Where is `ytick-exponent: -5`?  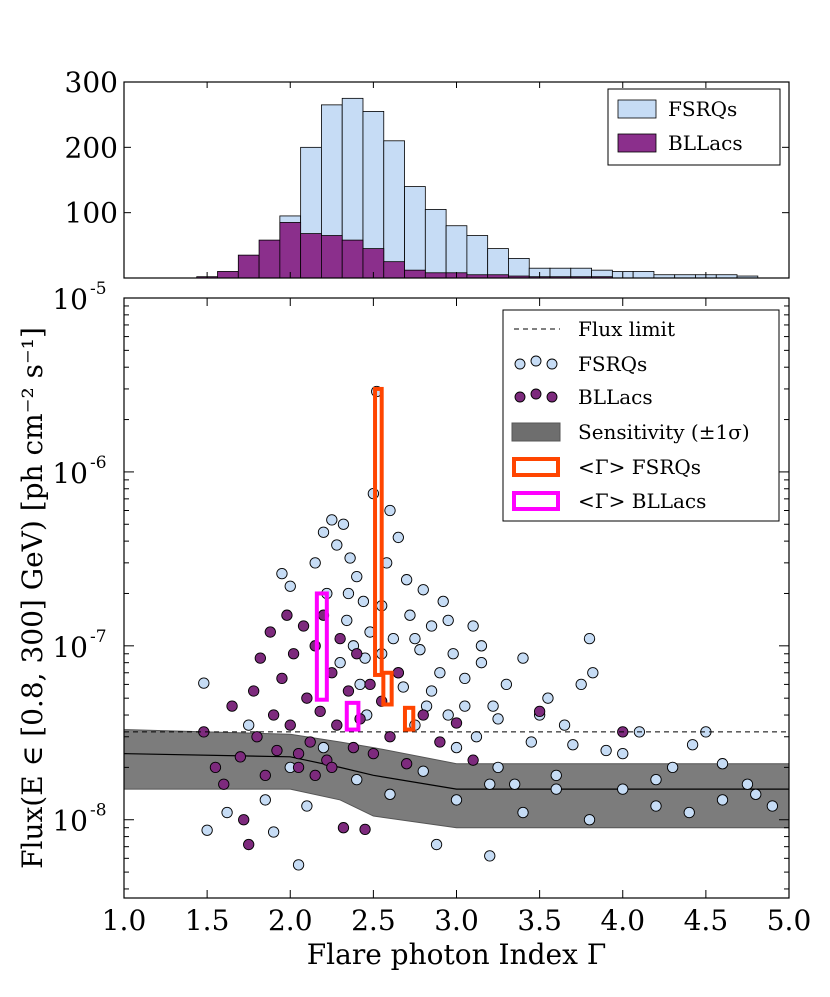 ytick-exponent: -5 is located at coordinates (98, 289).